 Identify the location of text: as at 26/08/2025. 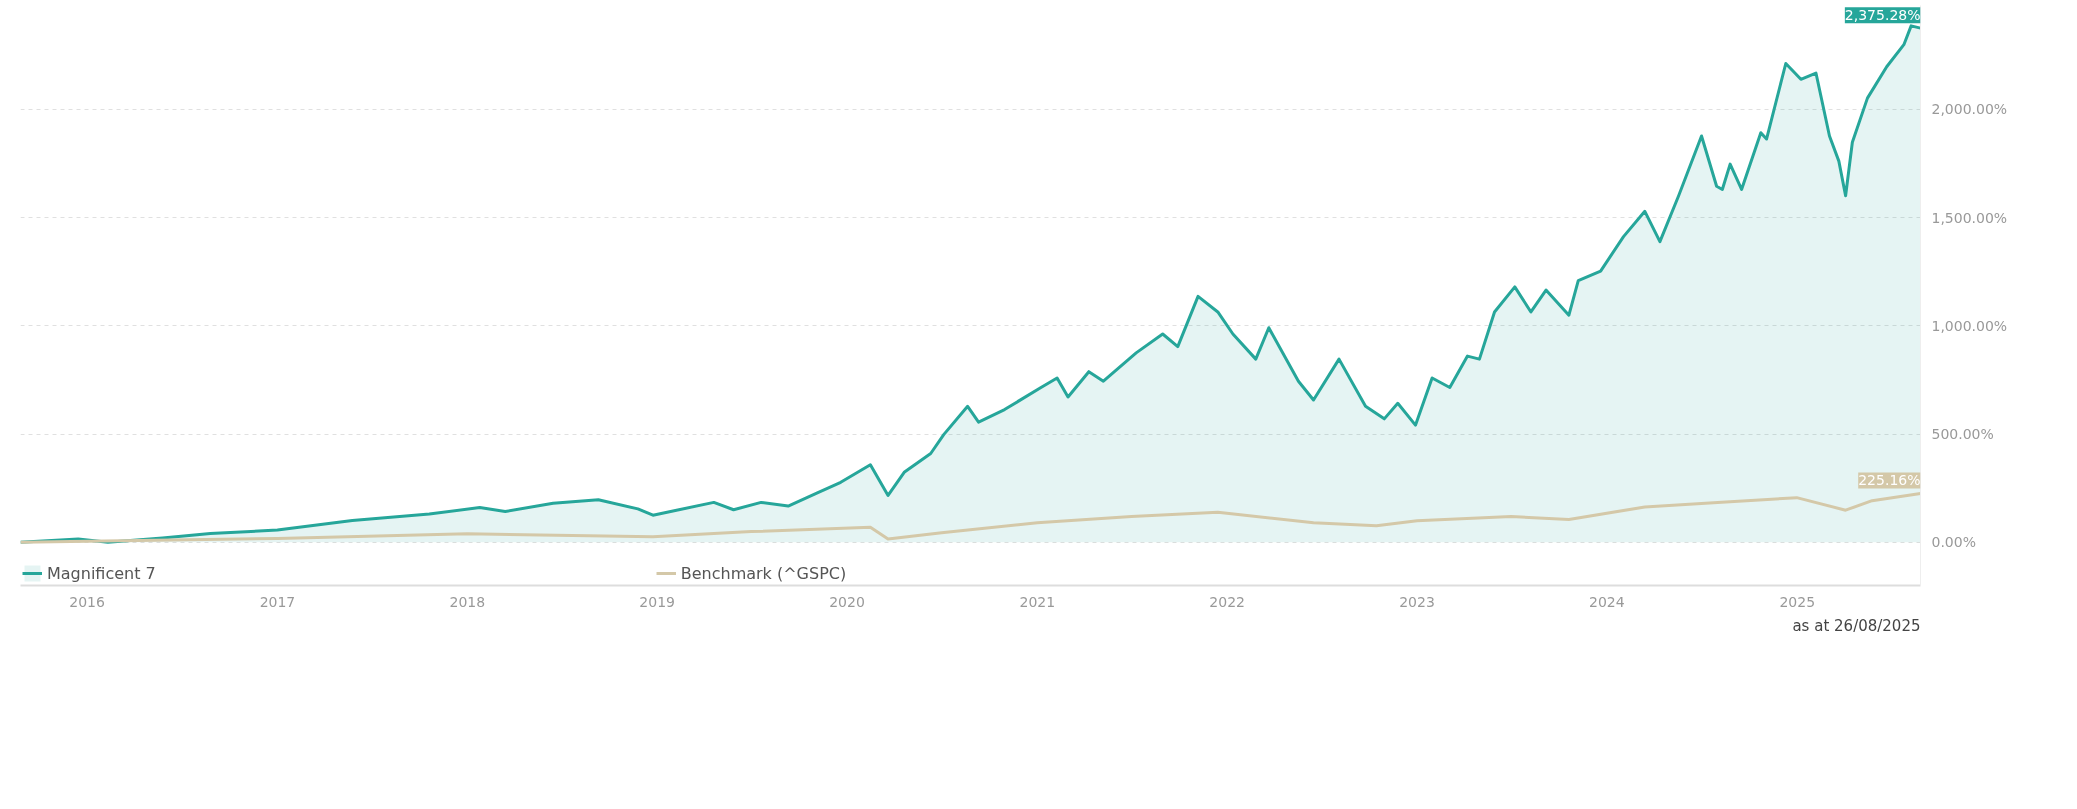
(1856, 625).